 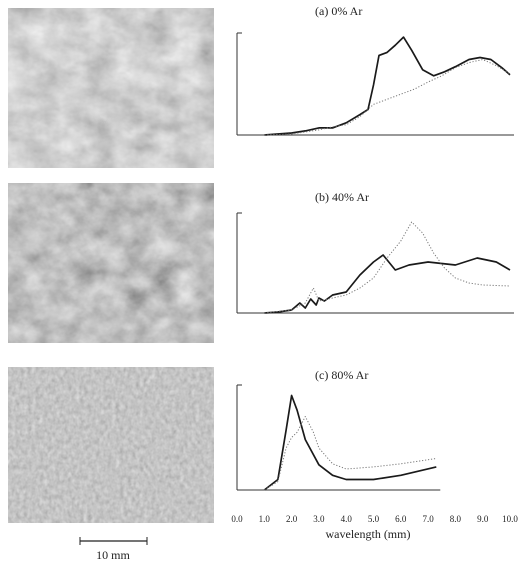 I want to click on x-tick-label: 10.0, so click(x=510, y=519).